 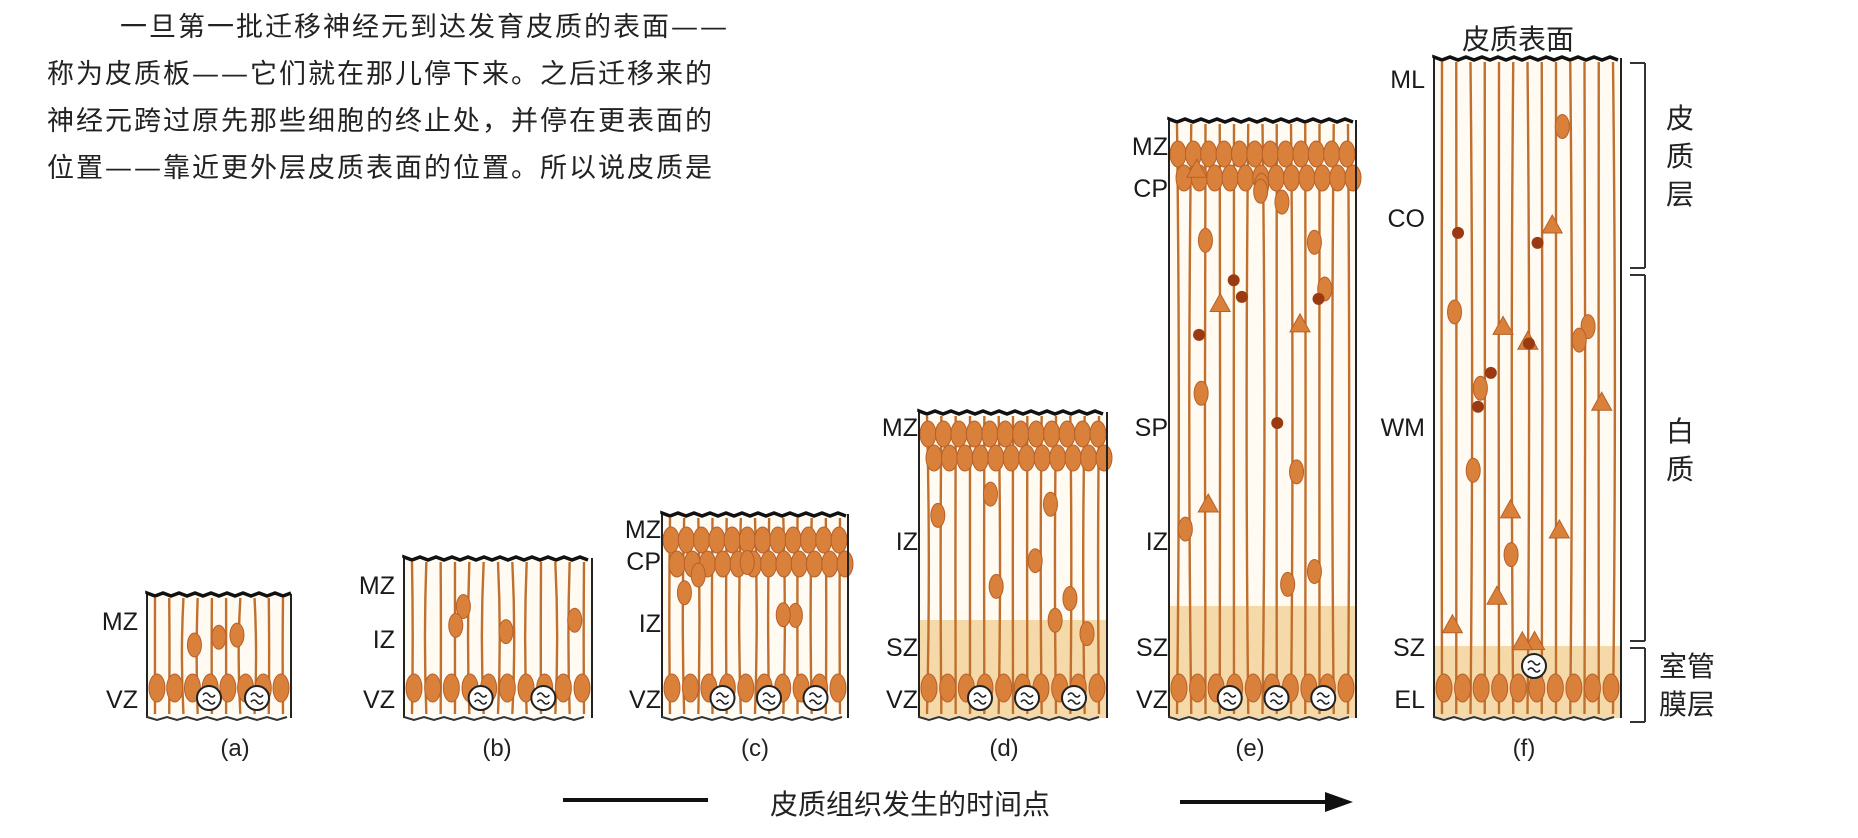 I want to click on label-cp: CP, so click(x=643, y=562).